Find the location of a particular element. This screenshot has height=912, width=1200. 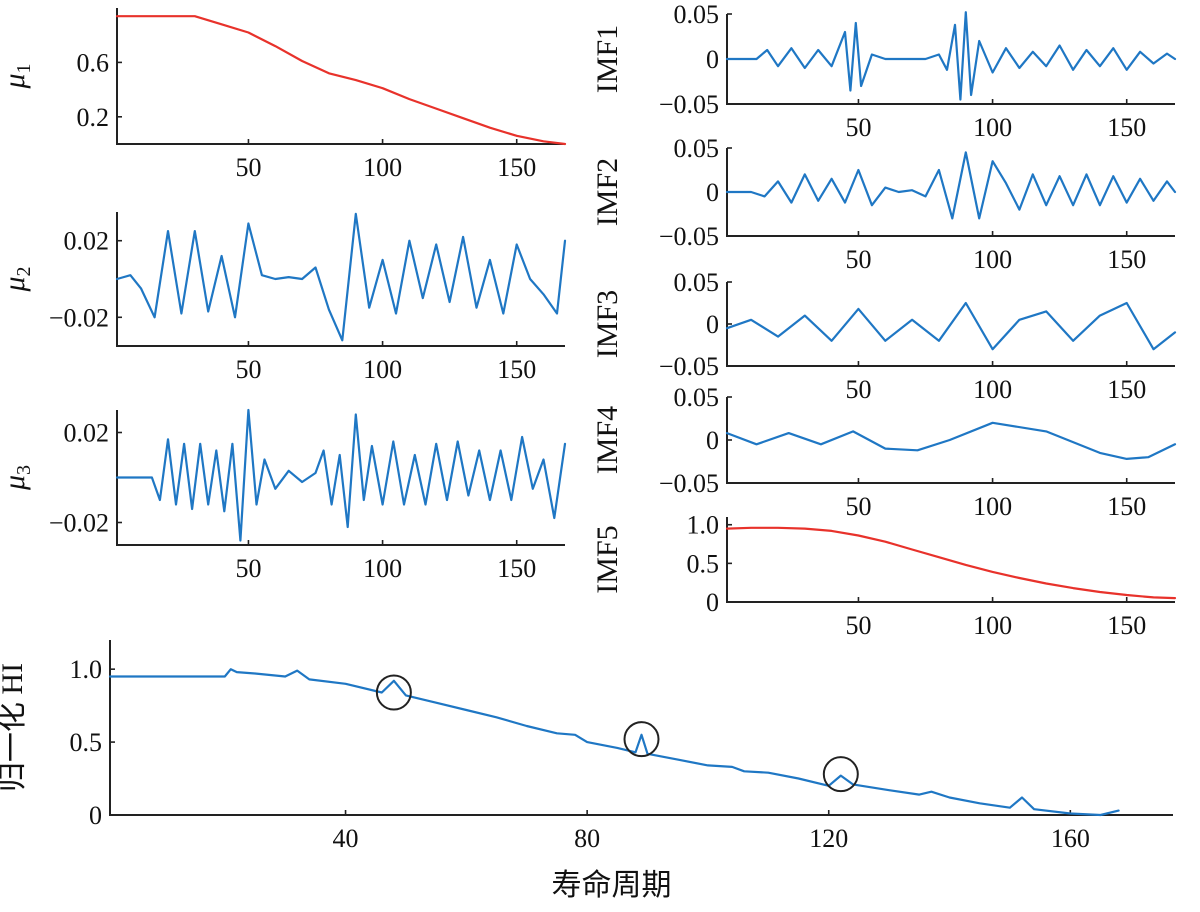

mu3-ytick-label: −0.02 is located at coordinates (79, 523).